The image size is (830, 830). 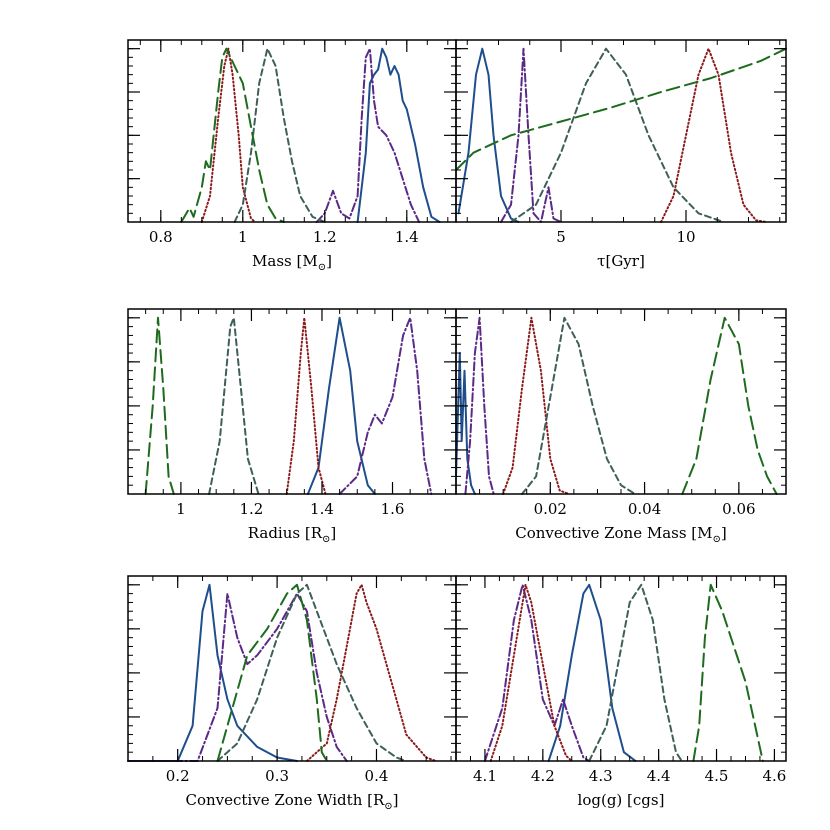 What do you see at coordinates (393, 509) in the screenshot?
I see `x-tick-label: 1.6` at bounding box center [393, 509].